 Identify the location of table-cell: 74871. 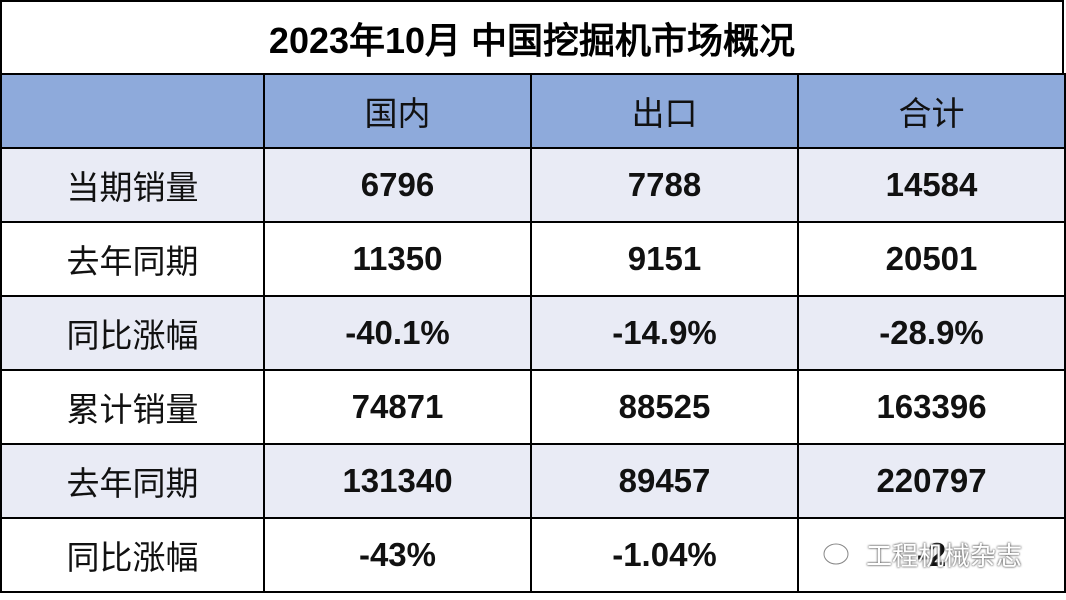
(397, 407).